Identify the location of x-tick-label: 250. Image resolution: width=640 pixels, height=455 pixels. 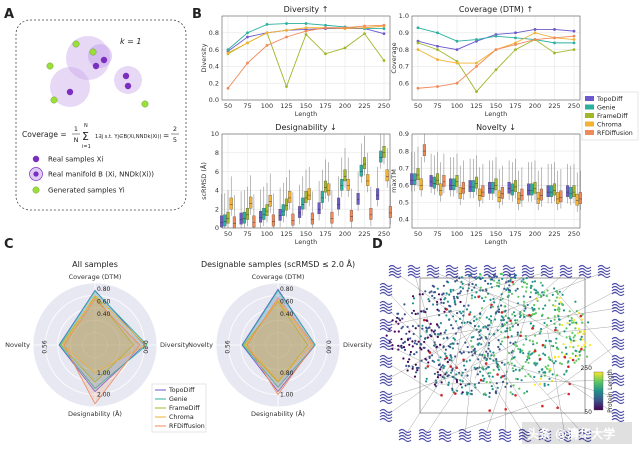
(384, 106).